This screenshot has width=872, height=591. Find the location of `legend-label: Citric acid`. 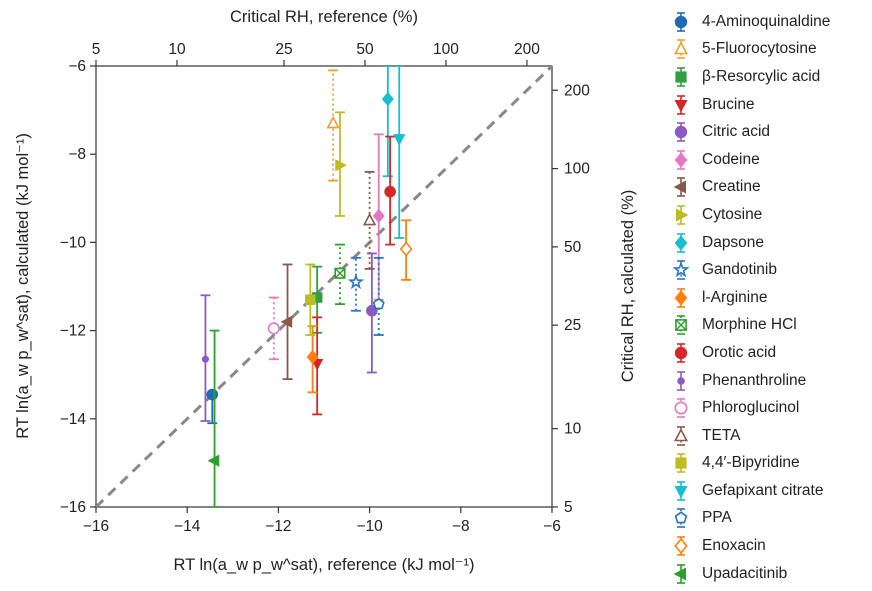

legend-label: Citric acid is located at coordinates (736, 132).